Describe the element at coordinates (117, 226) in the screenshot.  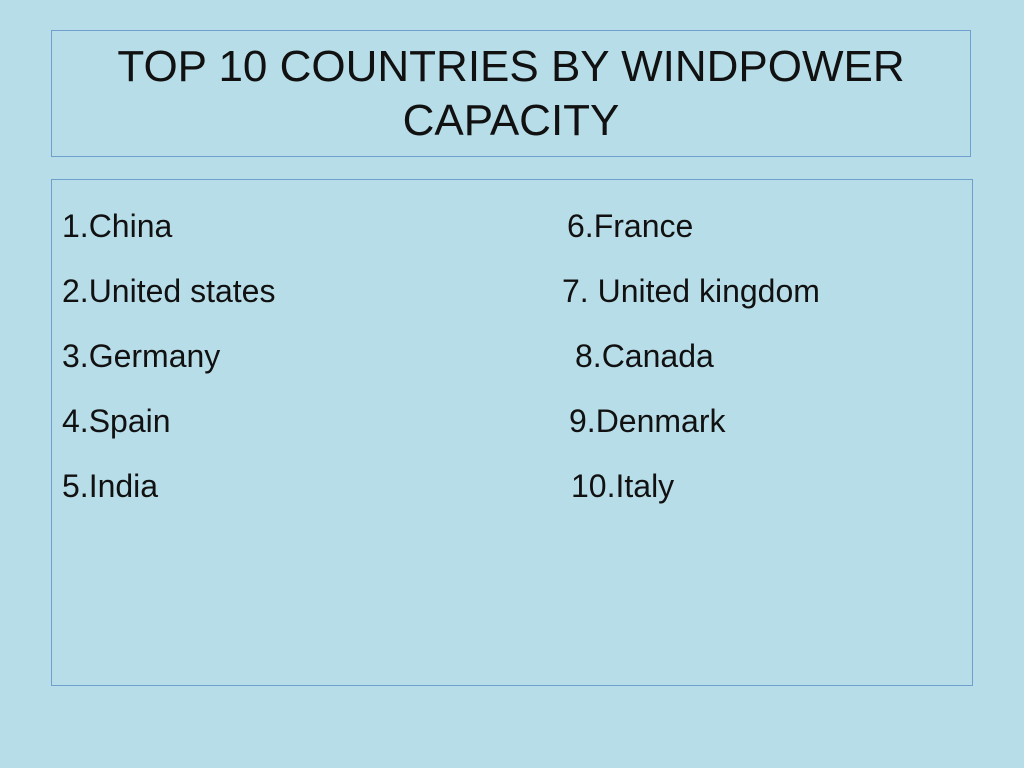
I see `list-item: 1.China` at that location.